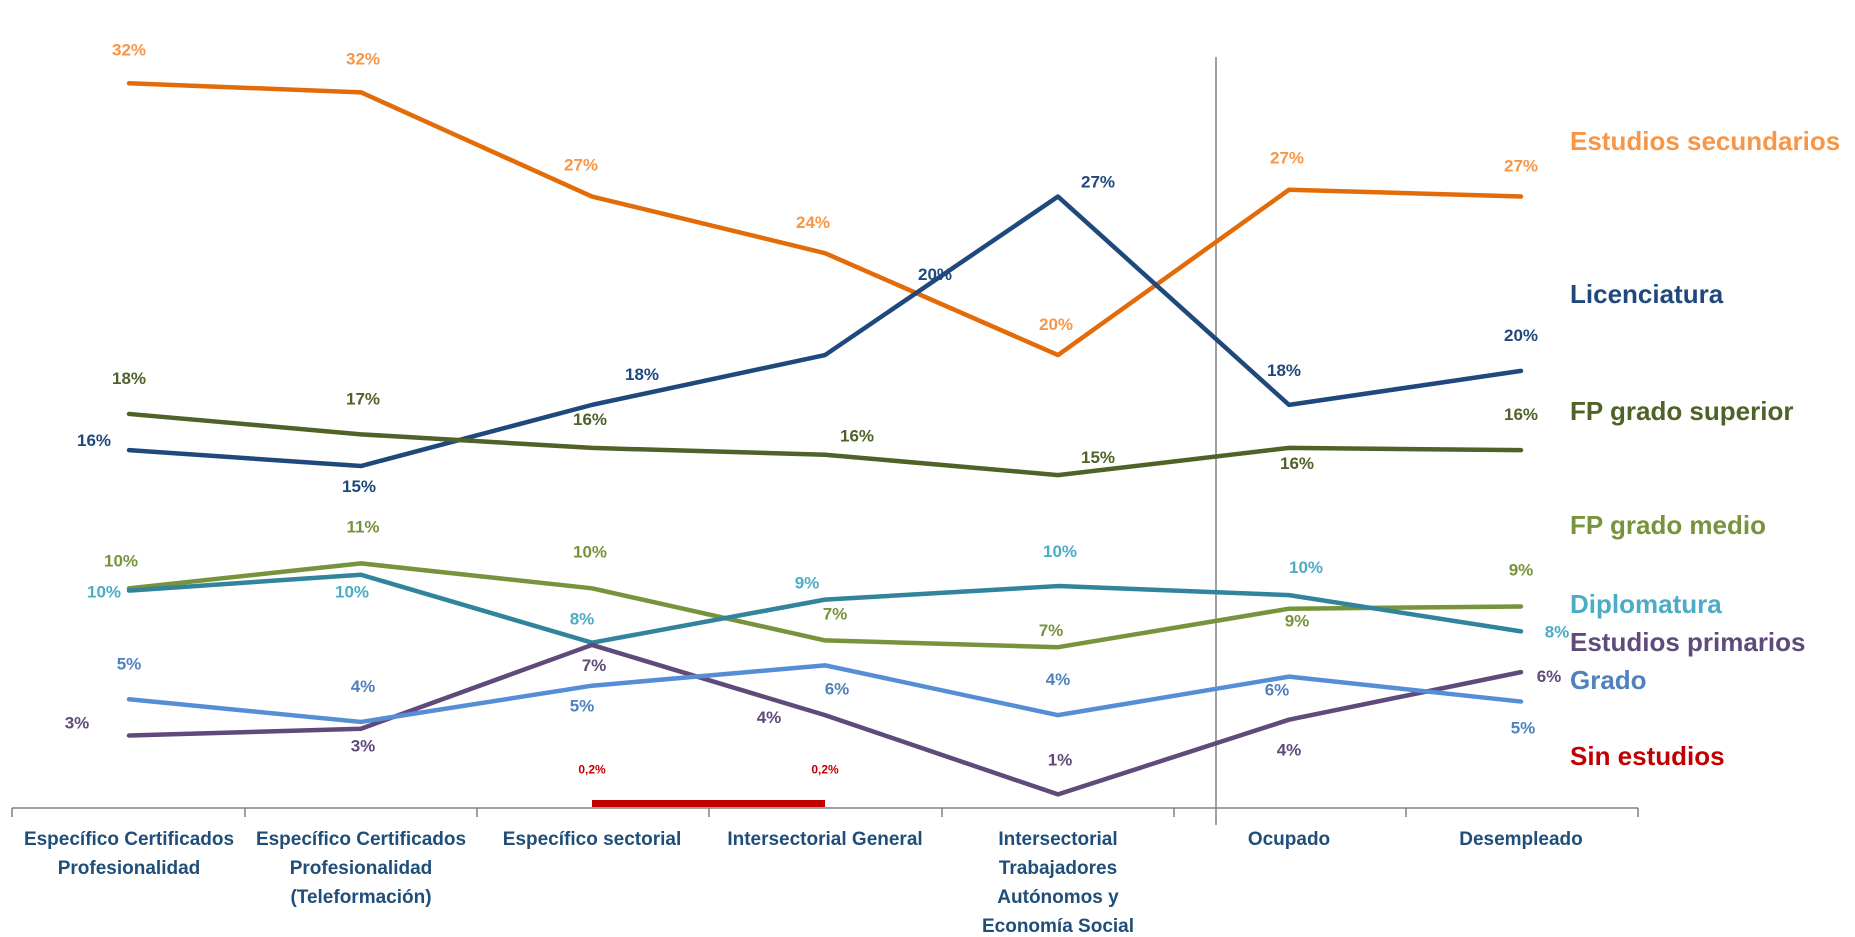 Image resolution: width=1855 pixels, height=937 pixels. Describe the element at coordinates (363, 398) in the screenshot. I see `data-label-fp-grado-superior: 17%` at that location.